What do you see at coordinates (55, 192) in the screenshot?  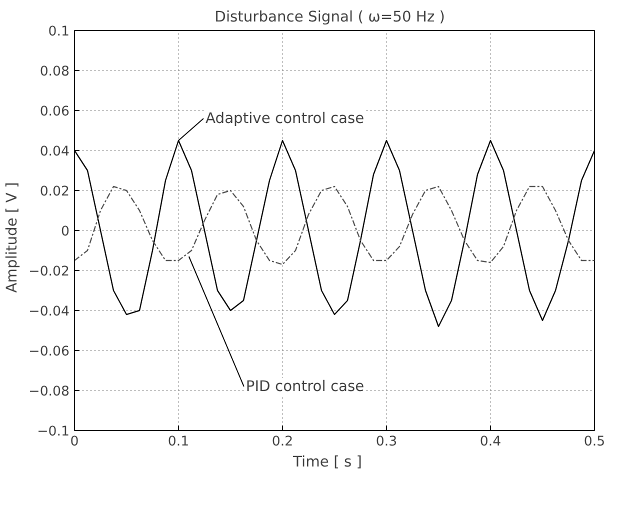 I see `y-tick-label: 0.02` at bounding box center [55, 192].